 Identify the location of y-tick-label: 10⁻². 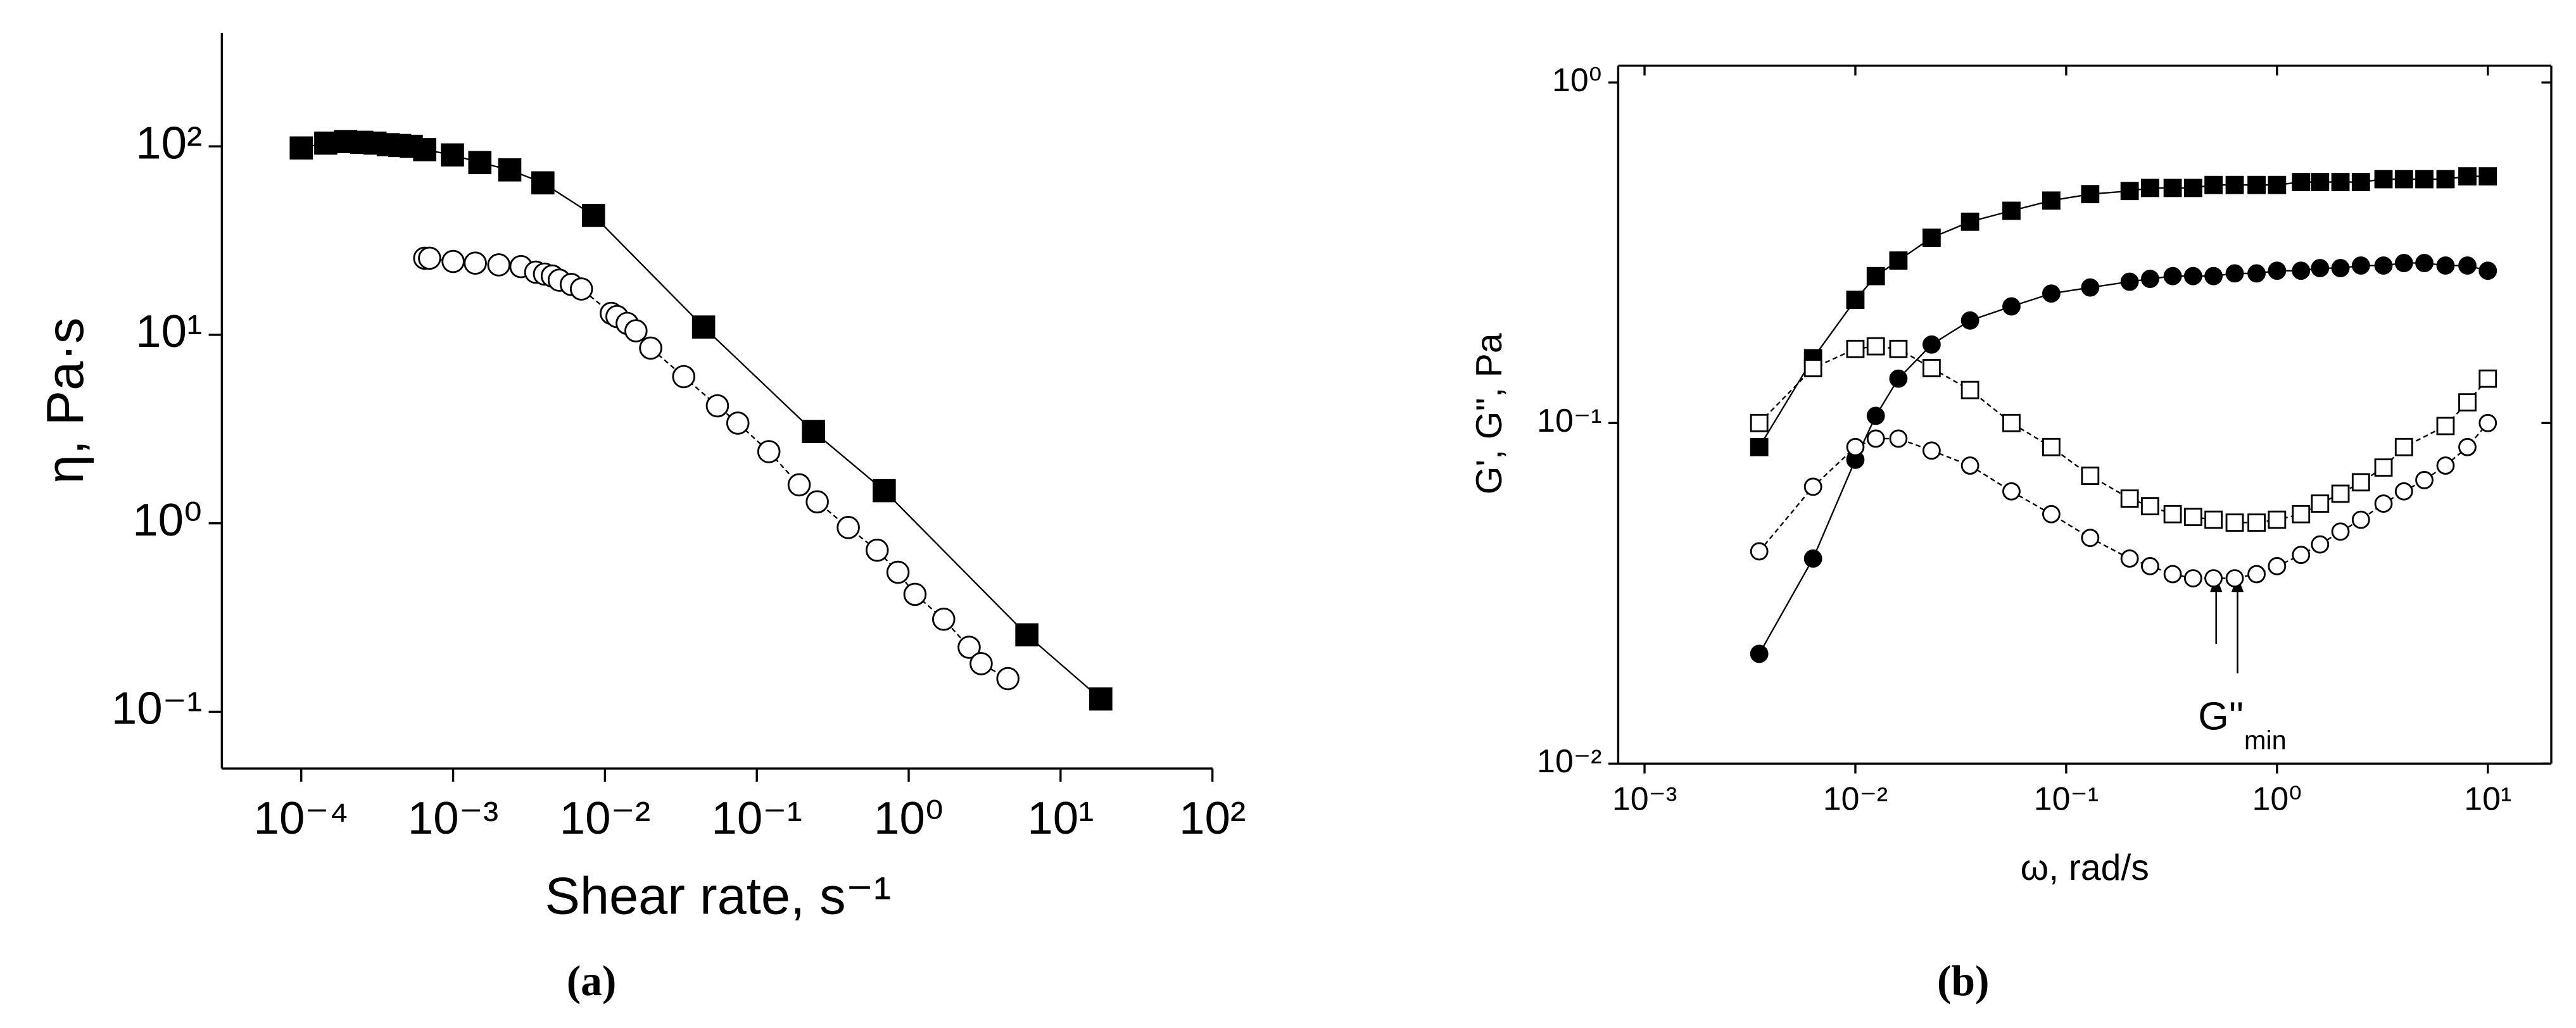
(1569, 761).